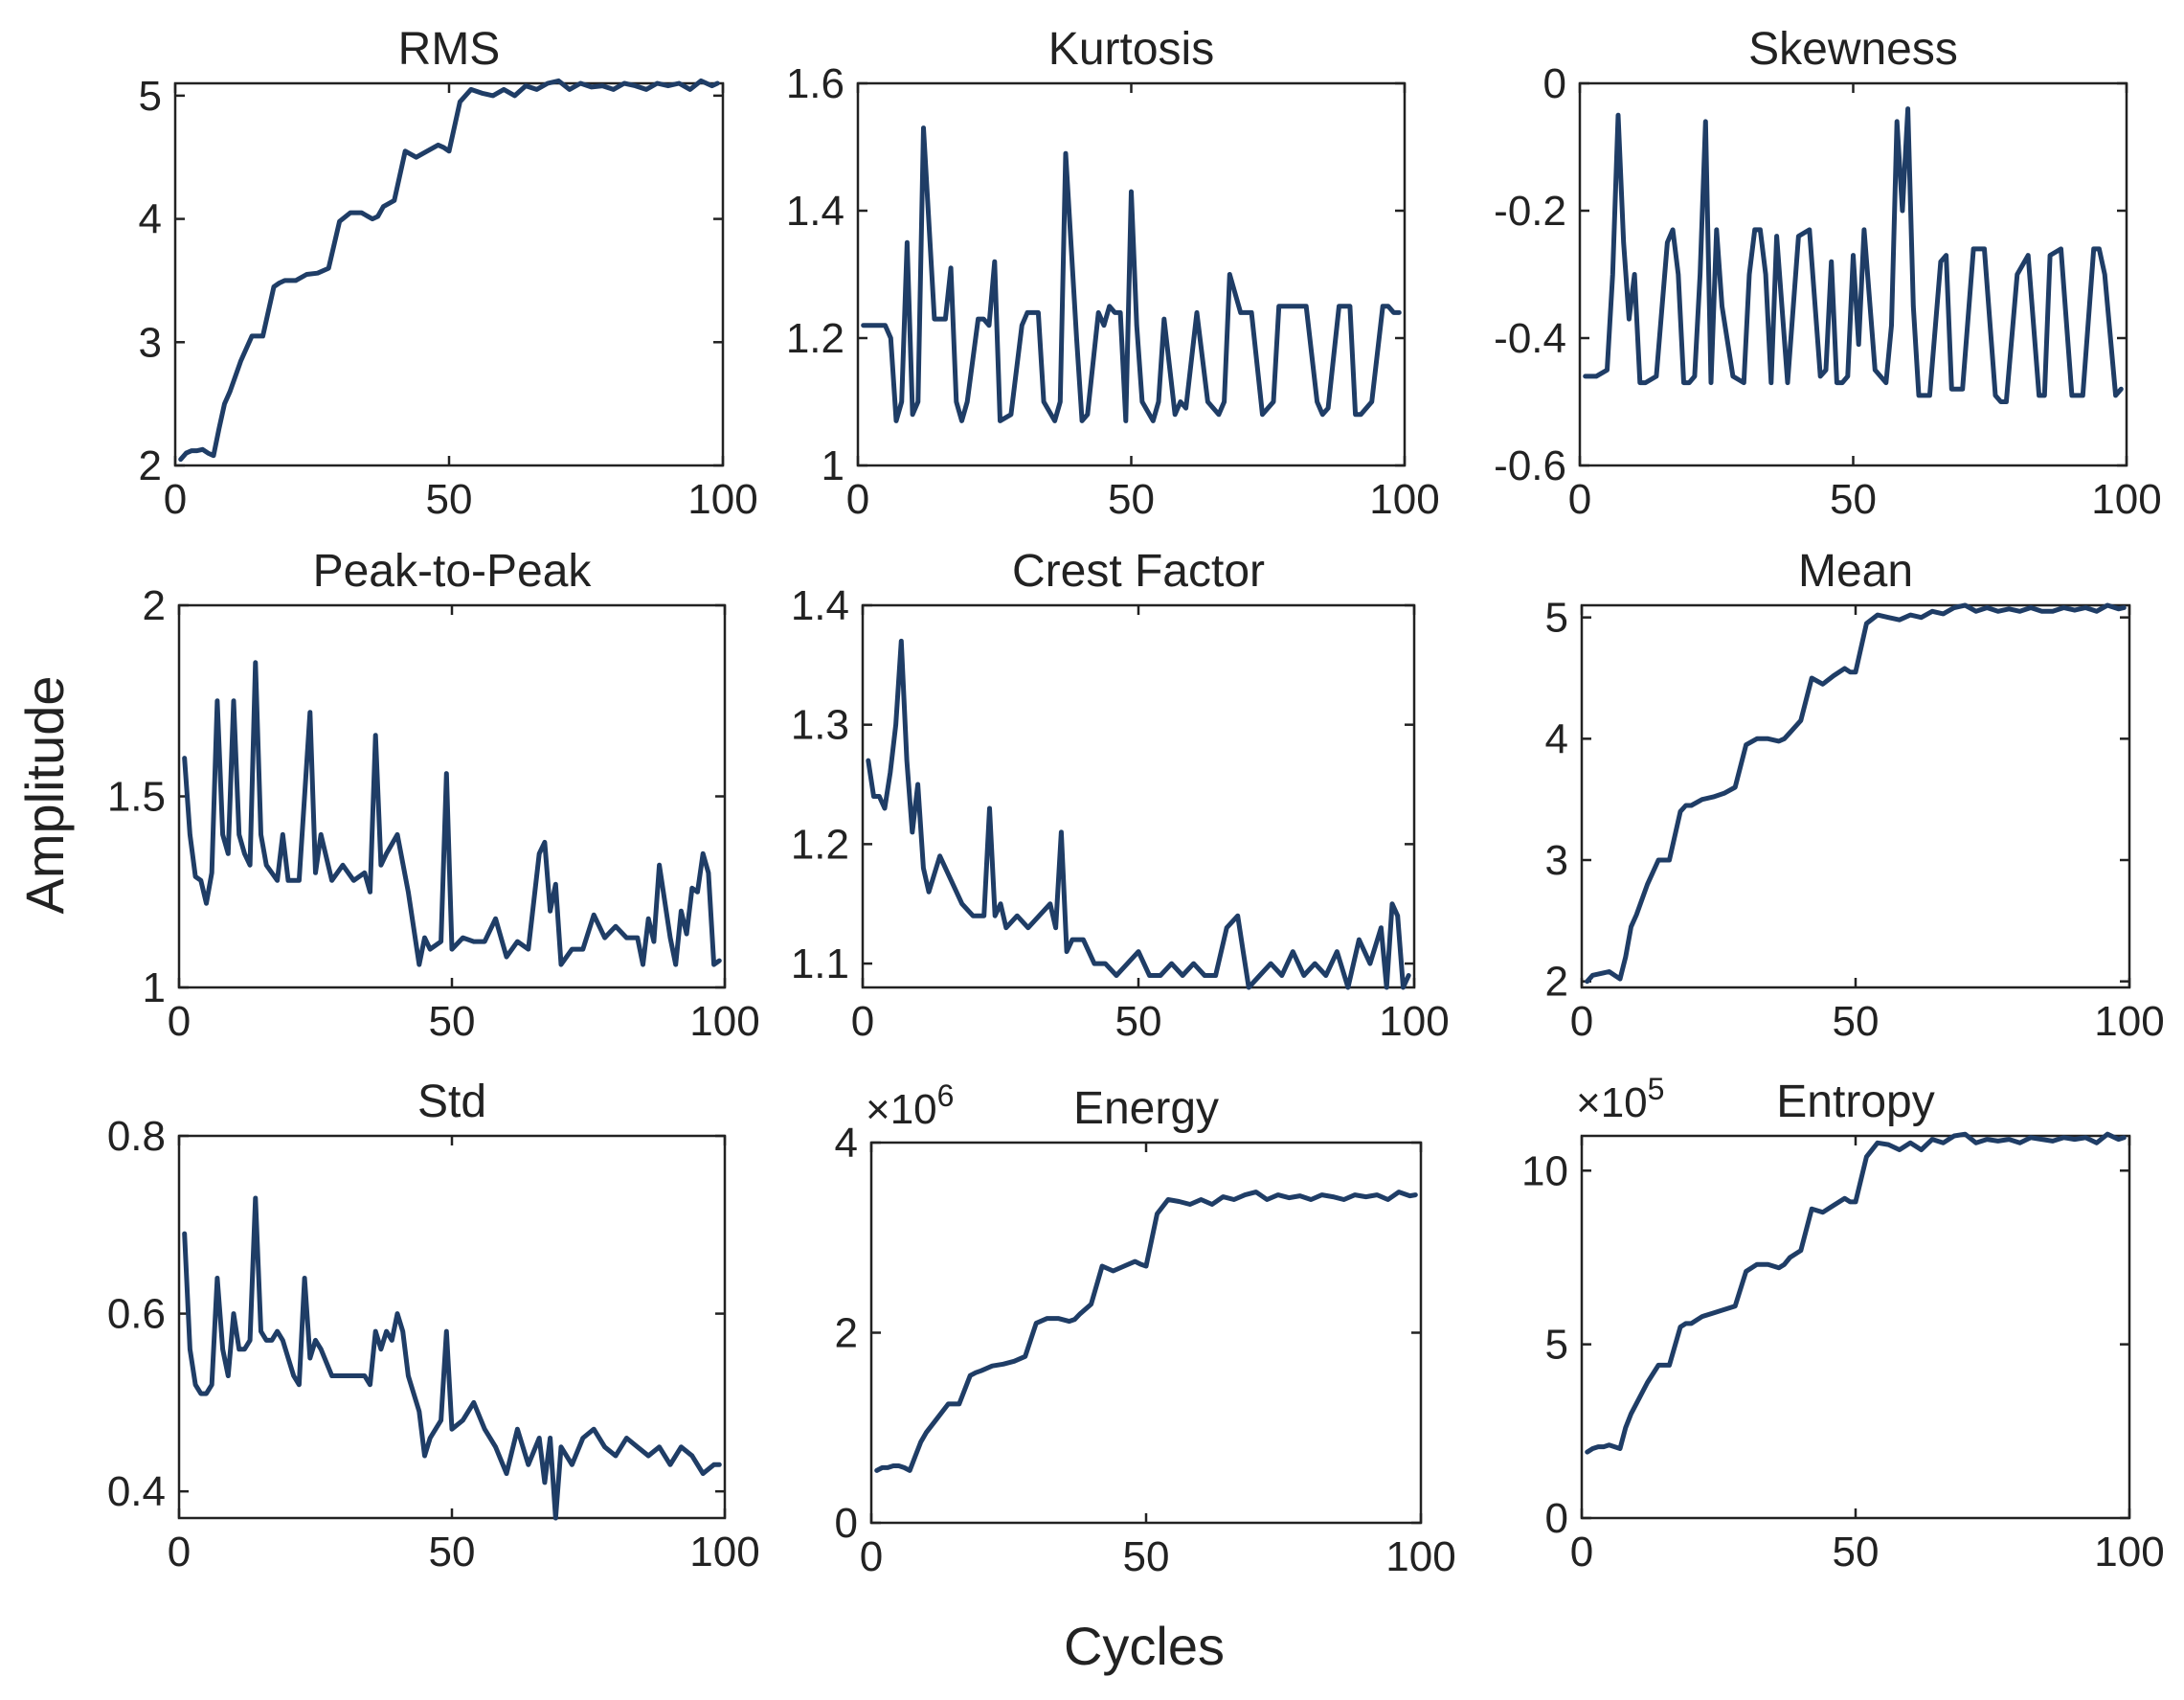 This screenshot has height=1700, width=2184. Describe the element at coordinates (722, 500) in the screenshot. I see `rms-xtick-label: 100` at that location.